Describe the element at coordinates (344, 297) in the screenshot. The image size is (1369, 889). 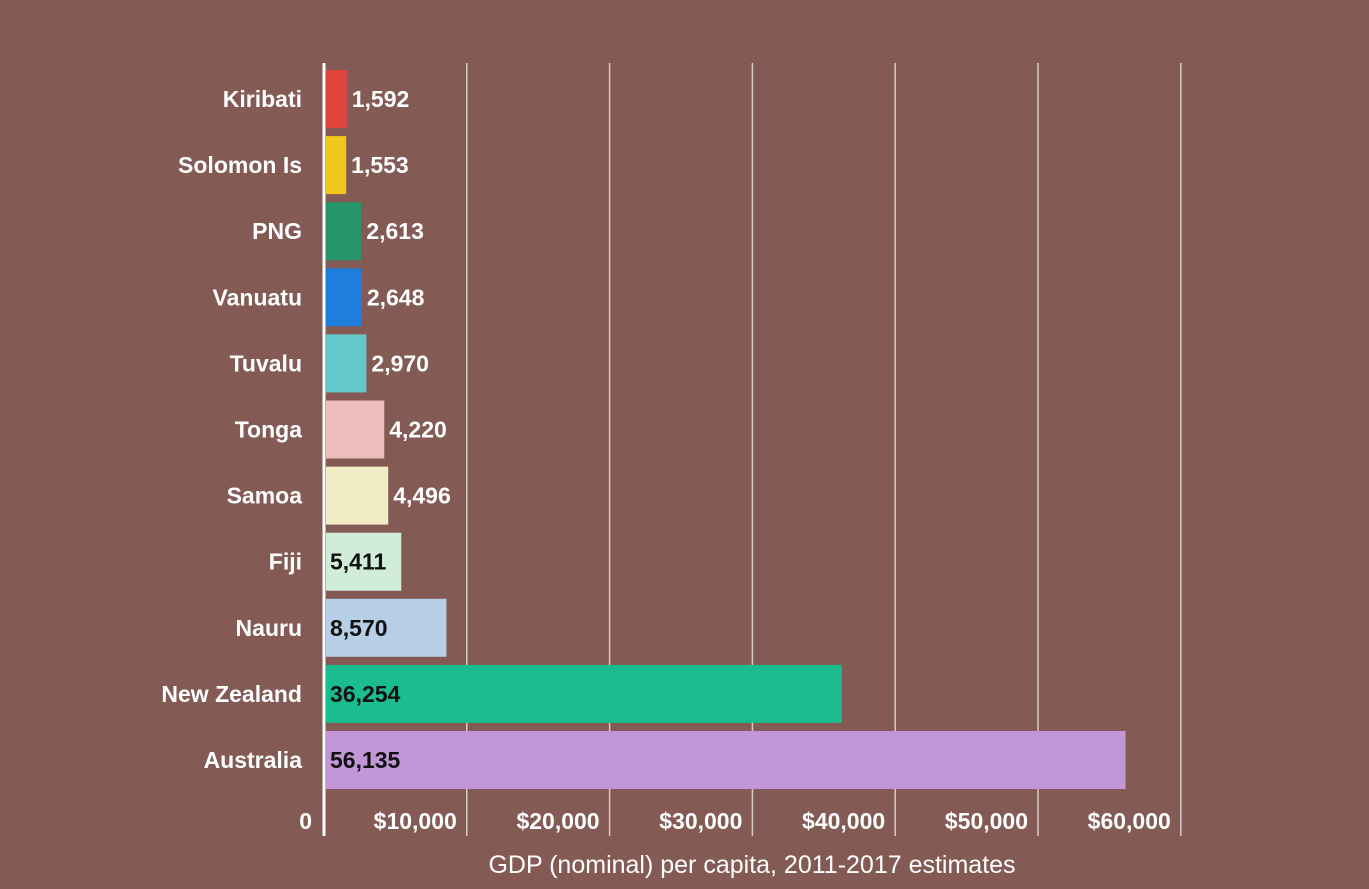
I see `bar-vanuatu` at that location.